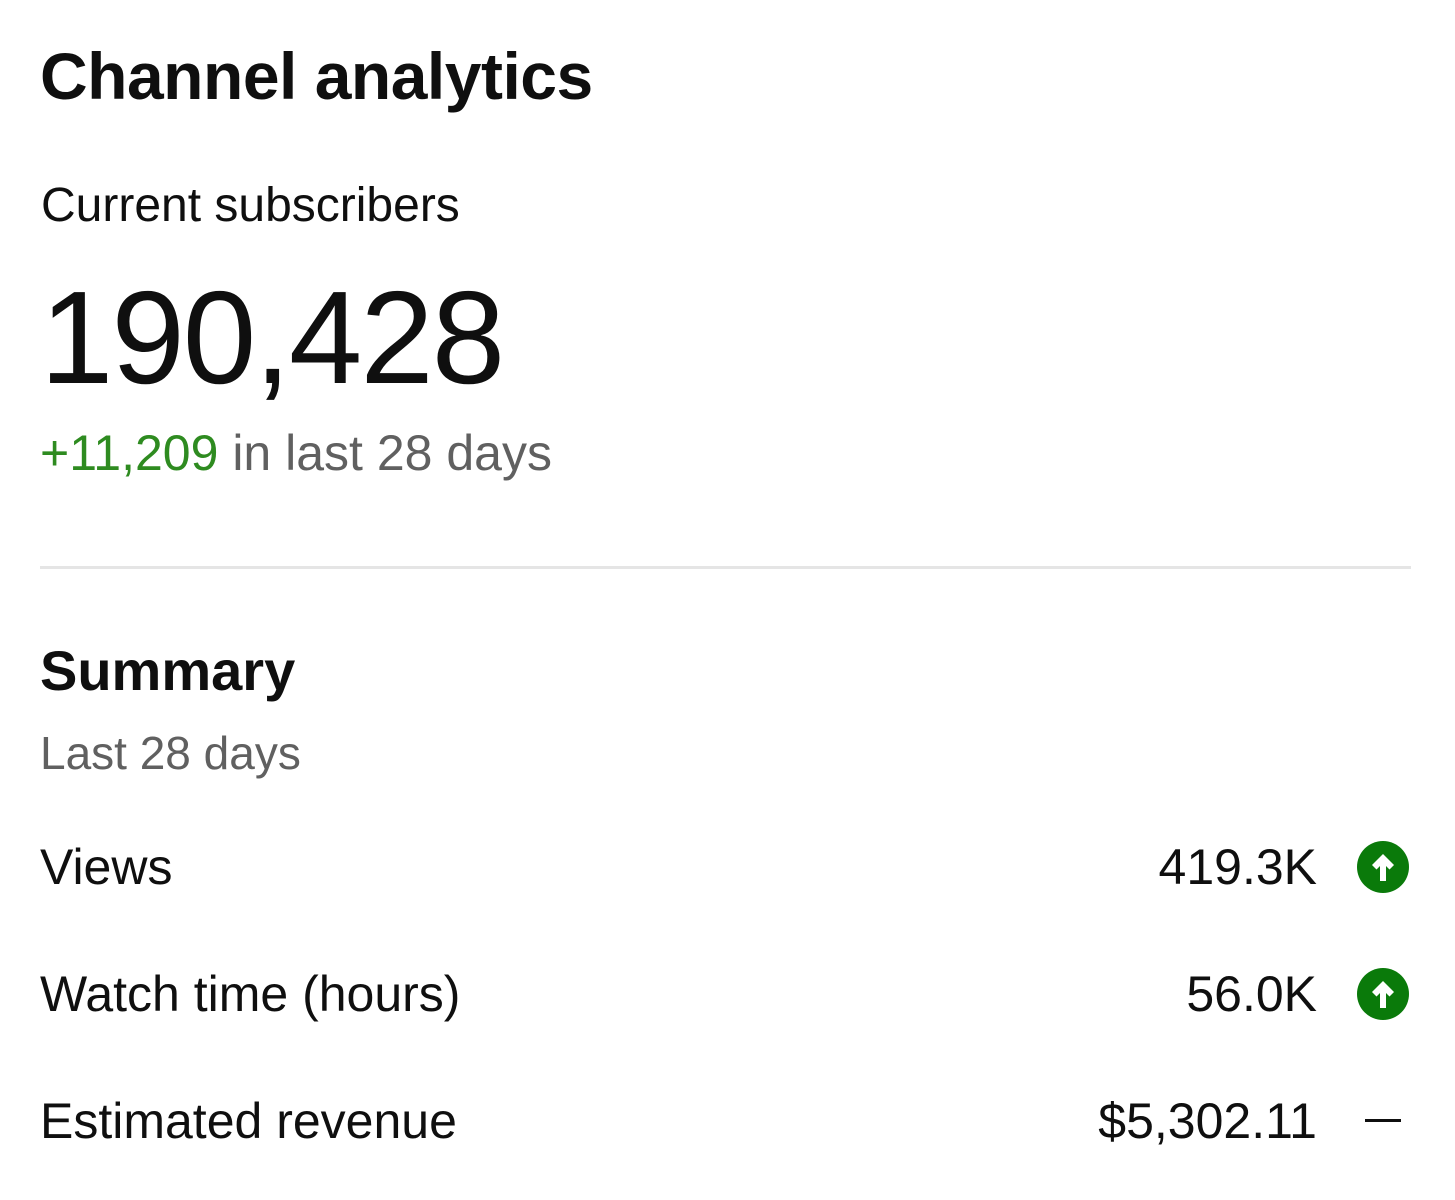 The width and height of the screenshot is (1455, 1200). What do you see at coordinates (725, 567) in the screenshot?
I see `section-divider` at bounding box center [725, 567].